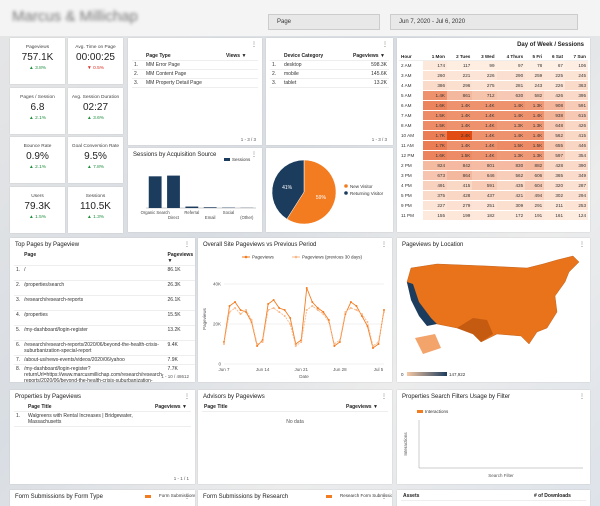 This screenshot has width=600, height=506. What do you see at coordinates (484, 22) in the screenshot?
I see `date-range: Jun 7, 2020 - Jul 6, 2020` at bounding box center [484, 22].